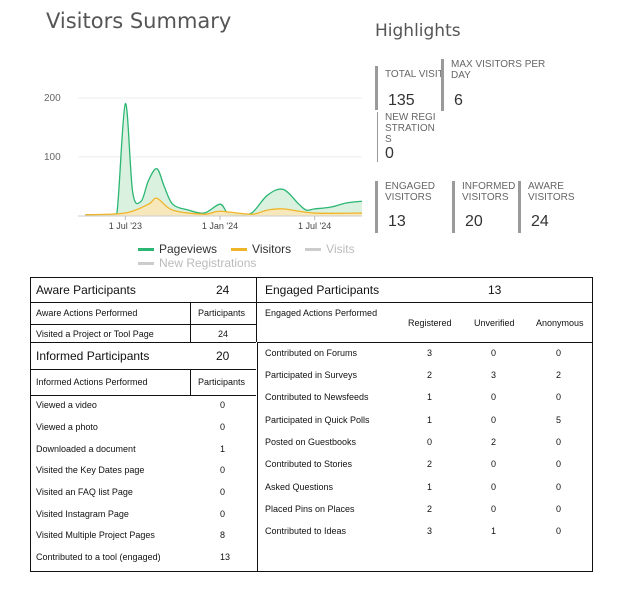 Image resolution: width=617 pixels, height=592 pixels. What do you see at coordinates (190, 382) in the screenshot?
I see `informed-col-divider` at bounding box center [190, 382].